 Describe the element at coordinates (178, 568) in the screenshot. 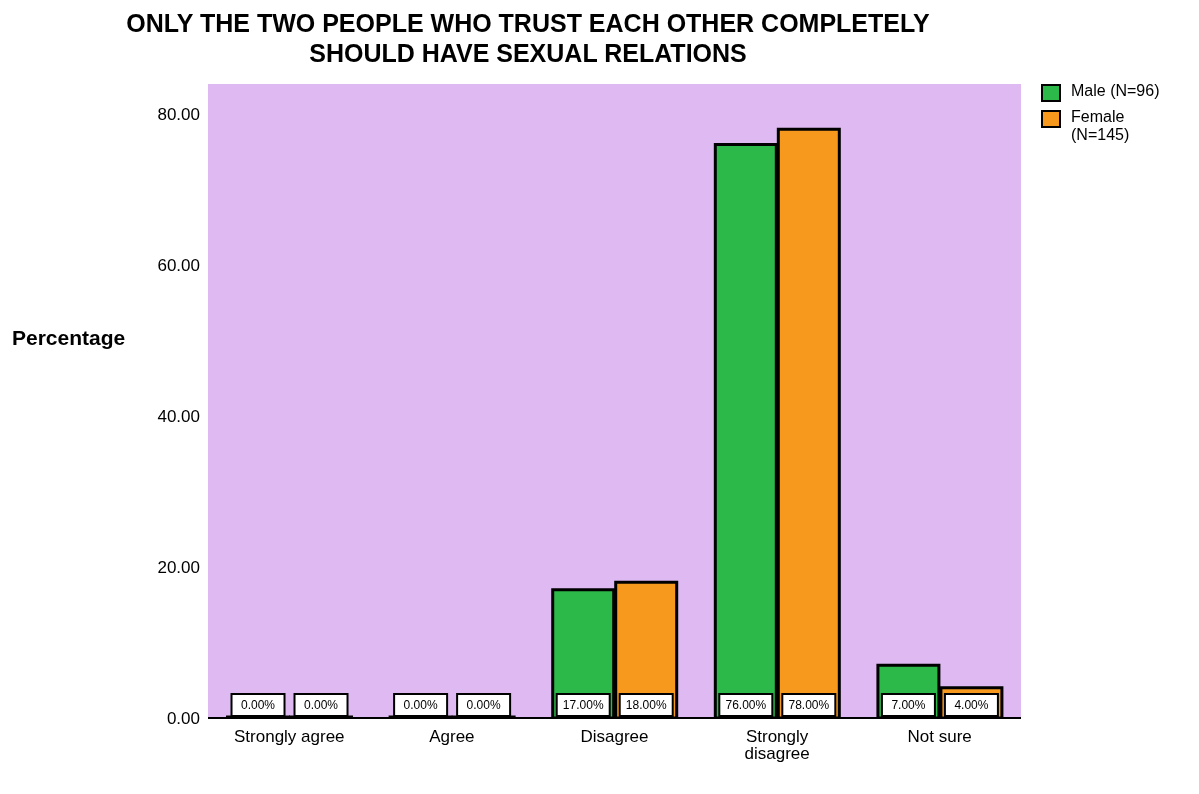

I see `y-tick-label: 20.00` at that location.